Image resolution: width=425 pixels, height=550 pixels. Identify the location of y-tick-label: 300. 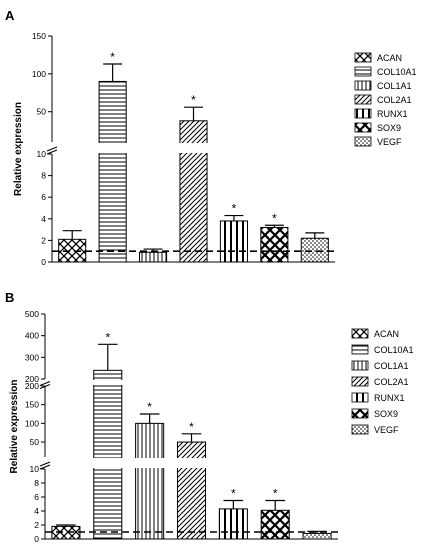
(32, 357).